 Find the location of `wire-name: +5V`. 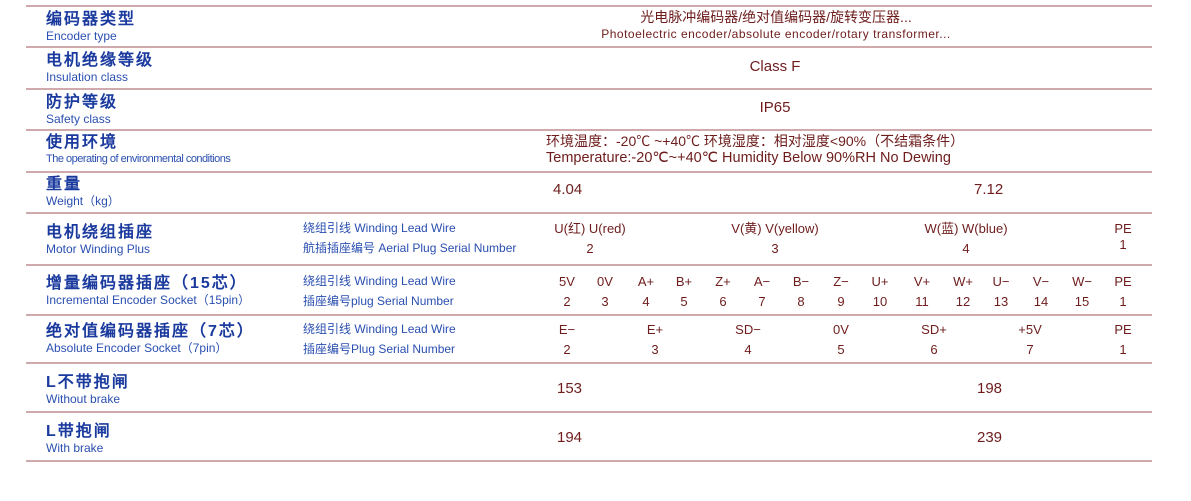

wire-name: +5V is located at coordinates (1030, 329).